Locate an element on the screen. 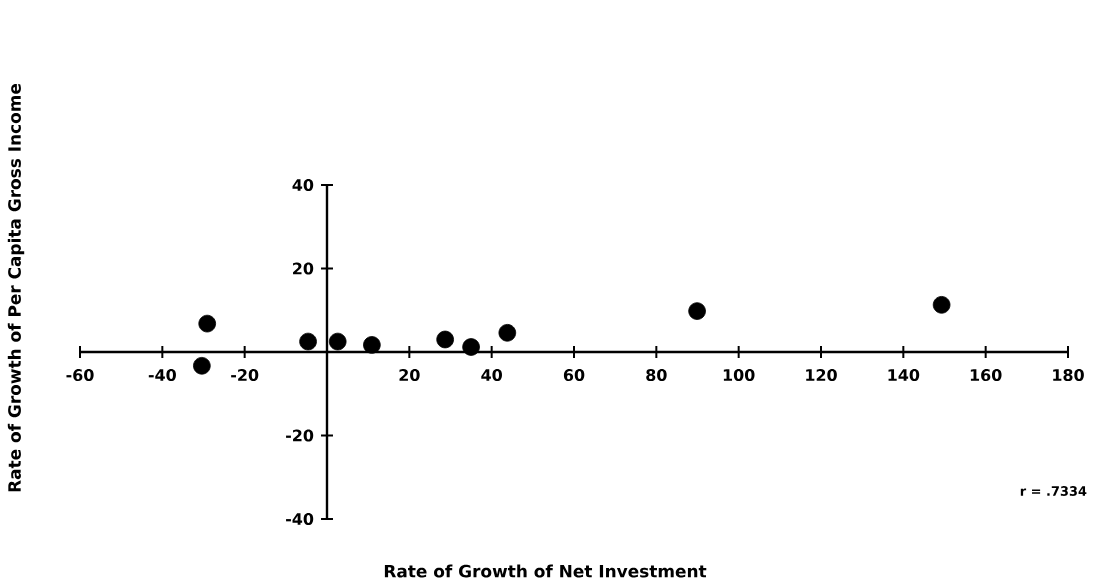 This screenshot has width=1103, height=588. y-tick-label: 40 is located at coordinates (303, 185).